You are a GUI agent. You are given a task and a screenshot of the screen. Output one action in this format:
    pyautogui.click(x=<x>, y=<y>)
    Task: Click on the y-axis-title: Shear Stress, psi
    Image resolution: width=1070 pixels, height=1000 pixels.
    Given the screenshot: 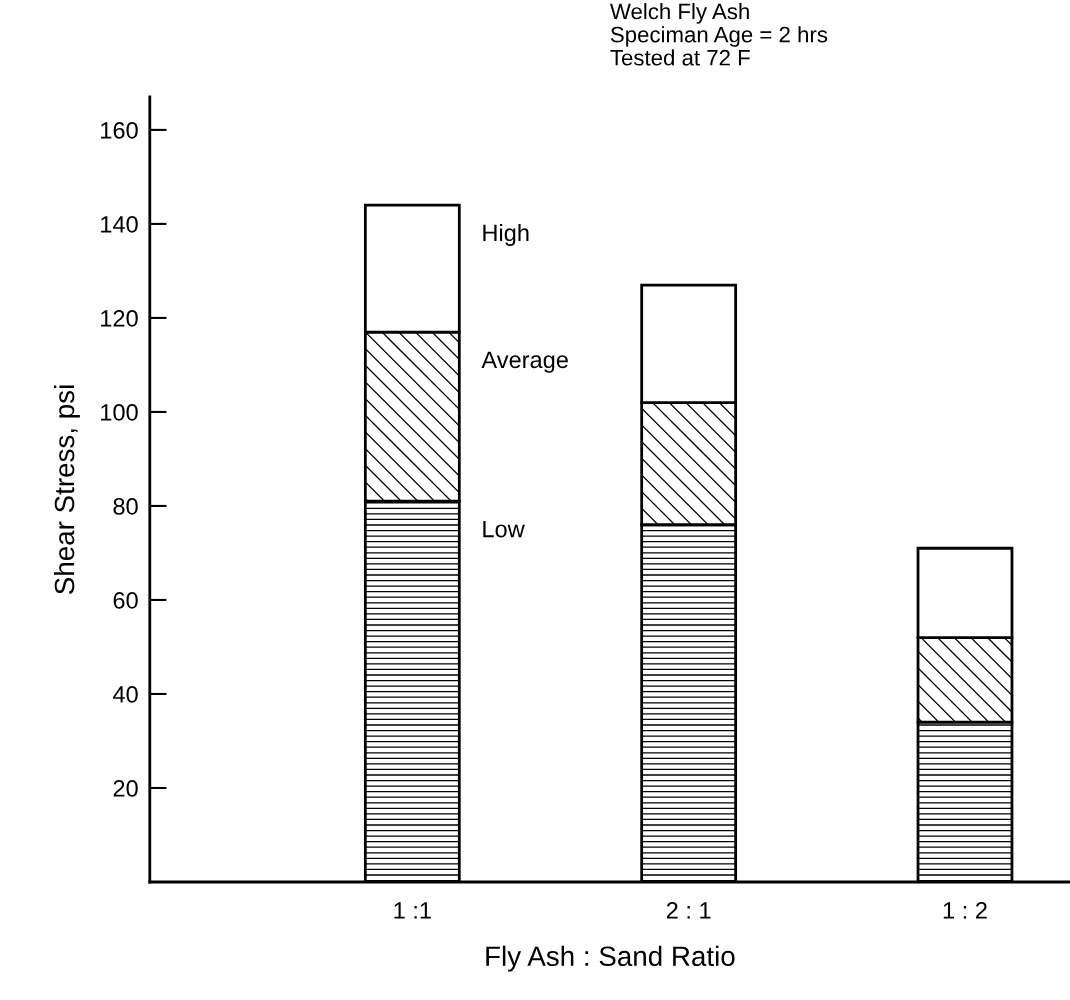 What is the action you would take?
    pyautogui.click(x=66, y=489)
    